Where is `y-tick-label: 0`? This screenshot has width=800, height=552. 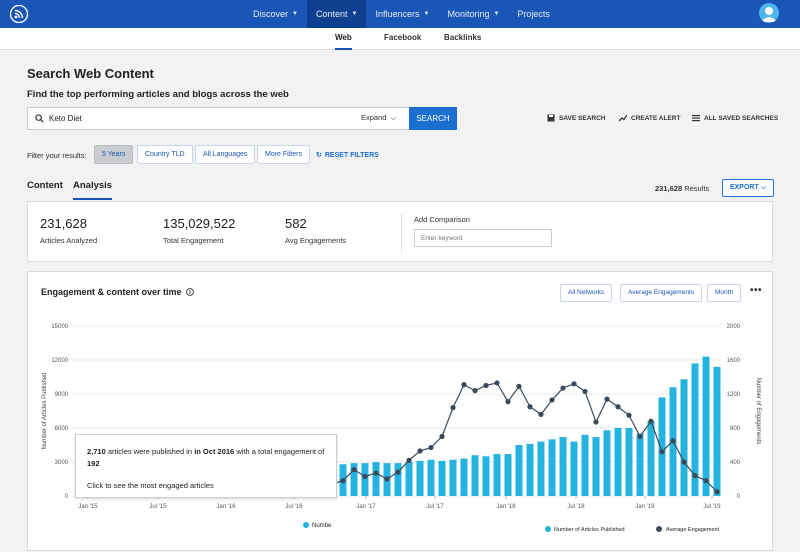
y-tick-label: 0 is located at coordinates (67, 497).